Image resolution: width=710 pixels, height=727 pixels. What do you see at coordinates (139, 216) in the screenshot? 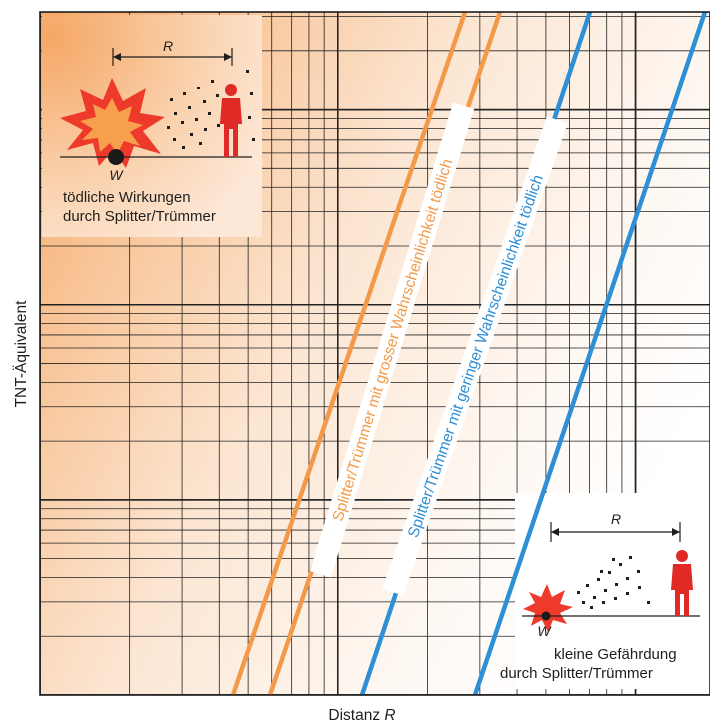
I see `top-left-caption-line2: durch Splitter/Trümmer` at bounding box center [139, 216].